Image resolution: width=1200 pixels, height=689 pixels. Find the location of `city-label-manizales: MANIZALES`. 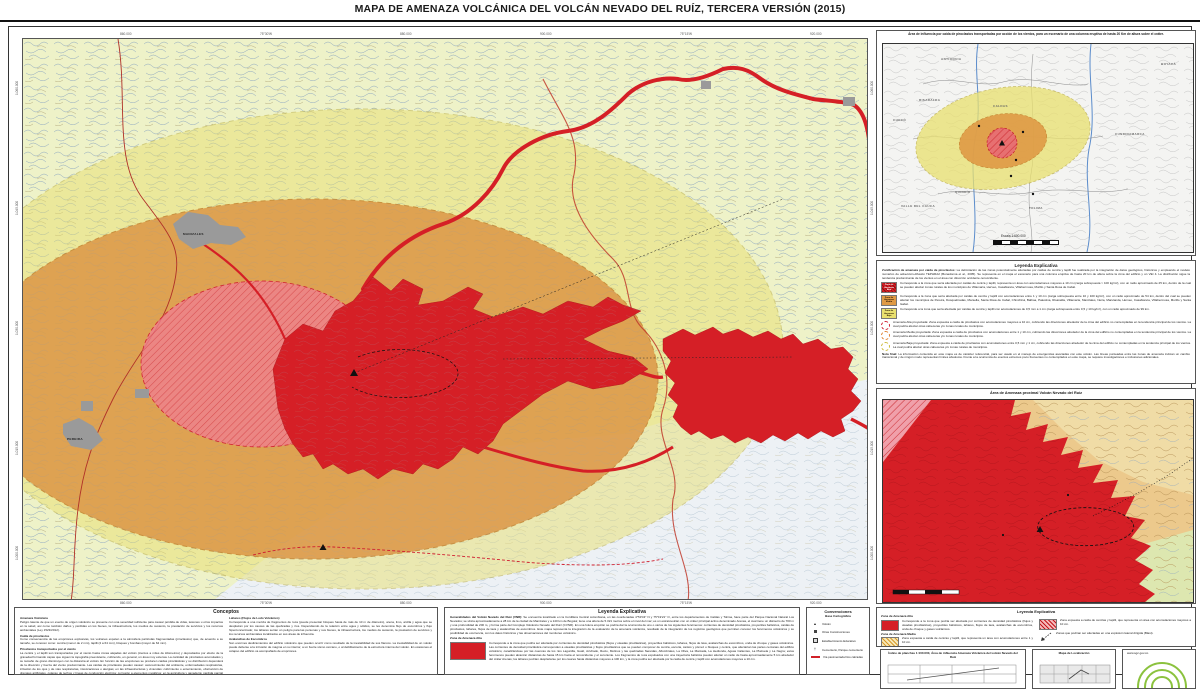

city-label-manizales: MANIZALES is located at coordinates (193, 234).